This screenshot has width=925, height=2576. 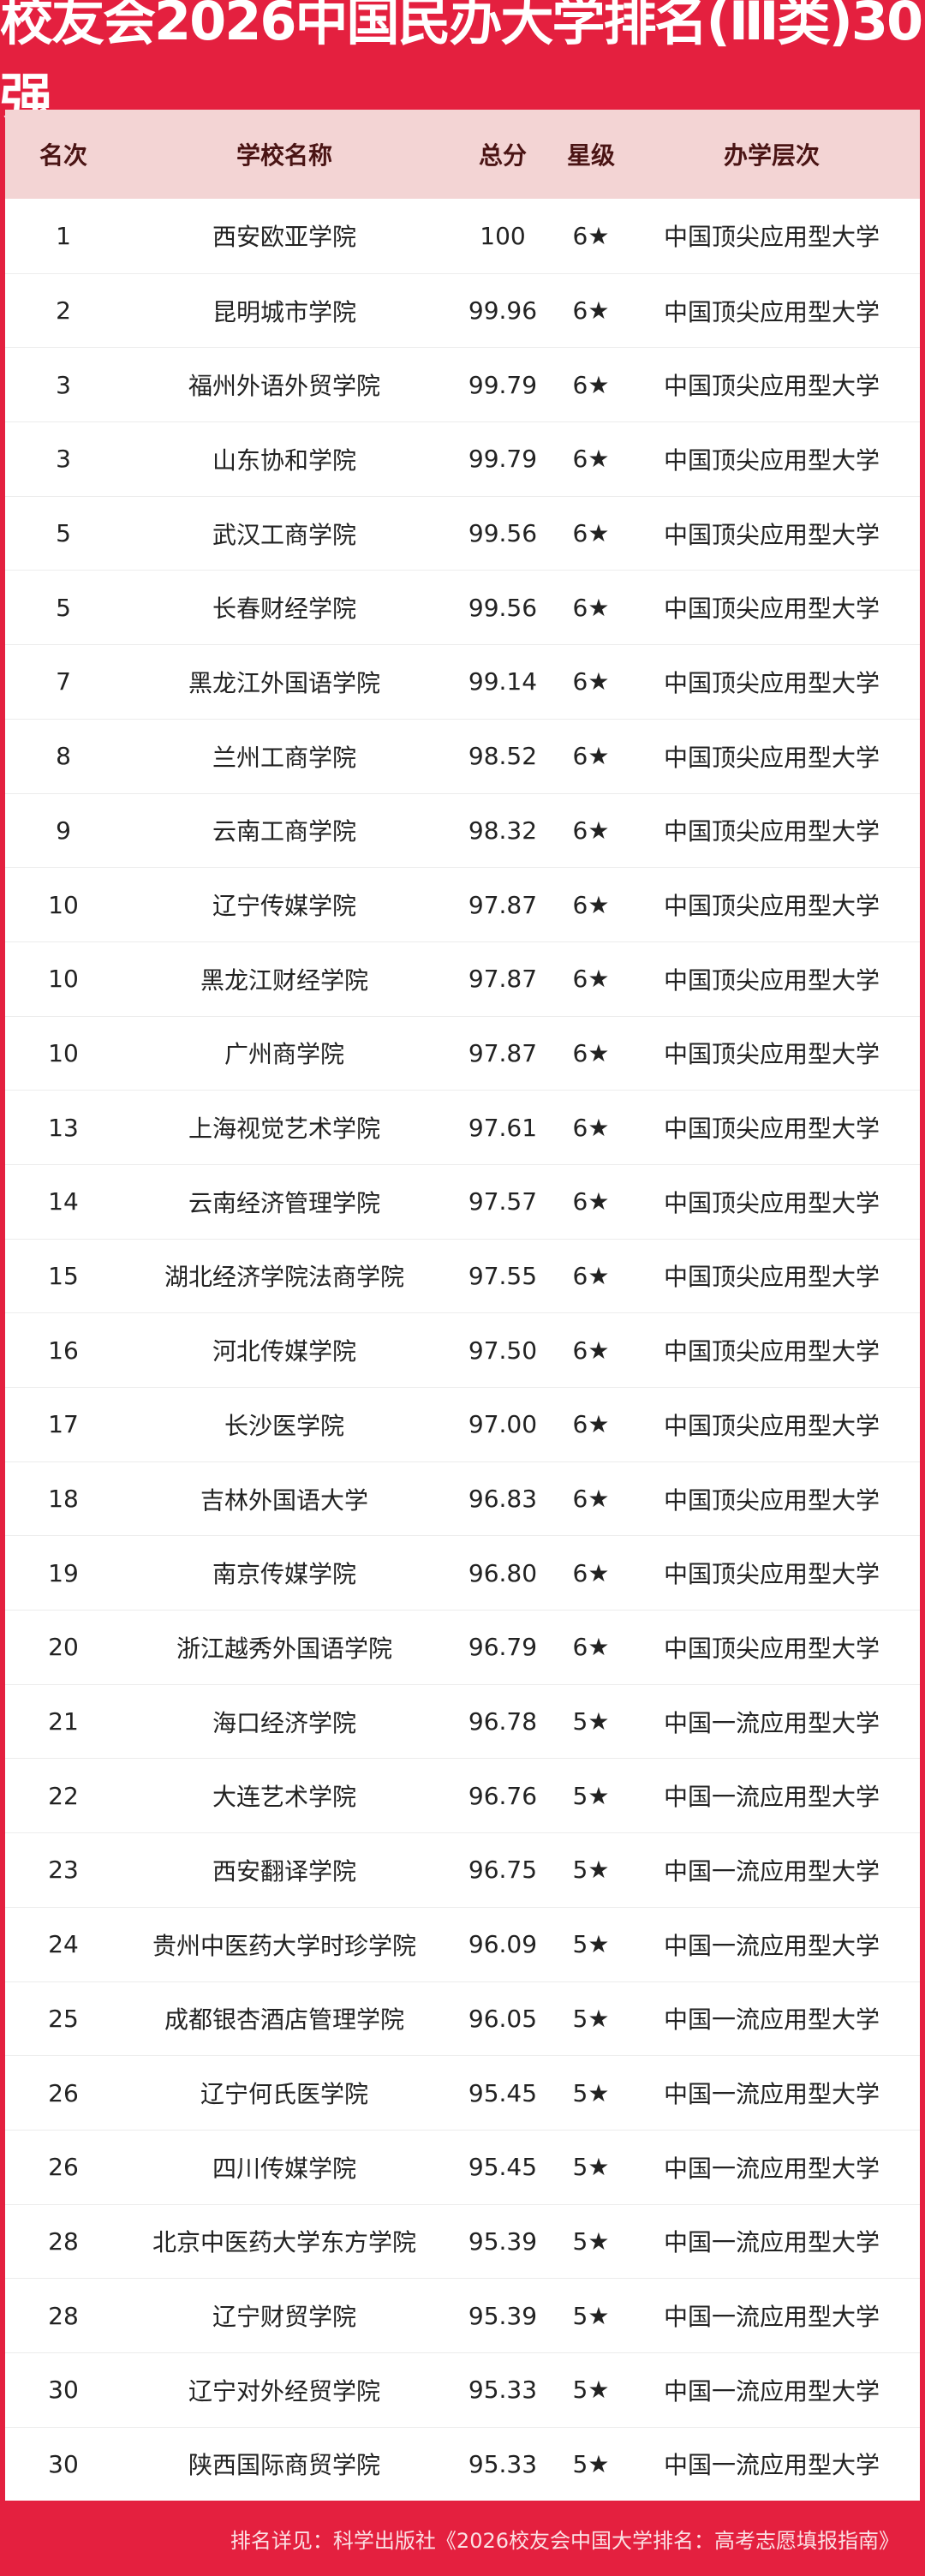 I want to click on table-row: 30 陕西国际商贸学院 95.33 5★ 中国一流应用型大学, so click(x=462, y=2464).